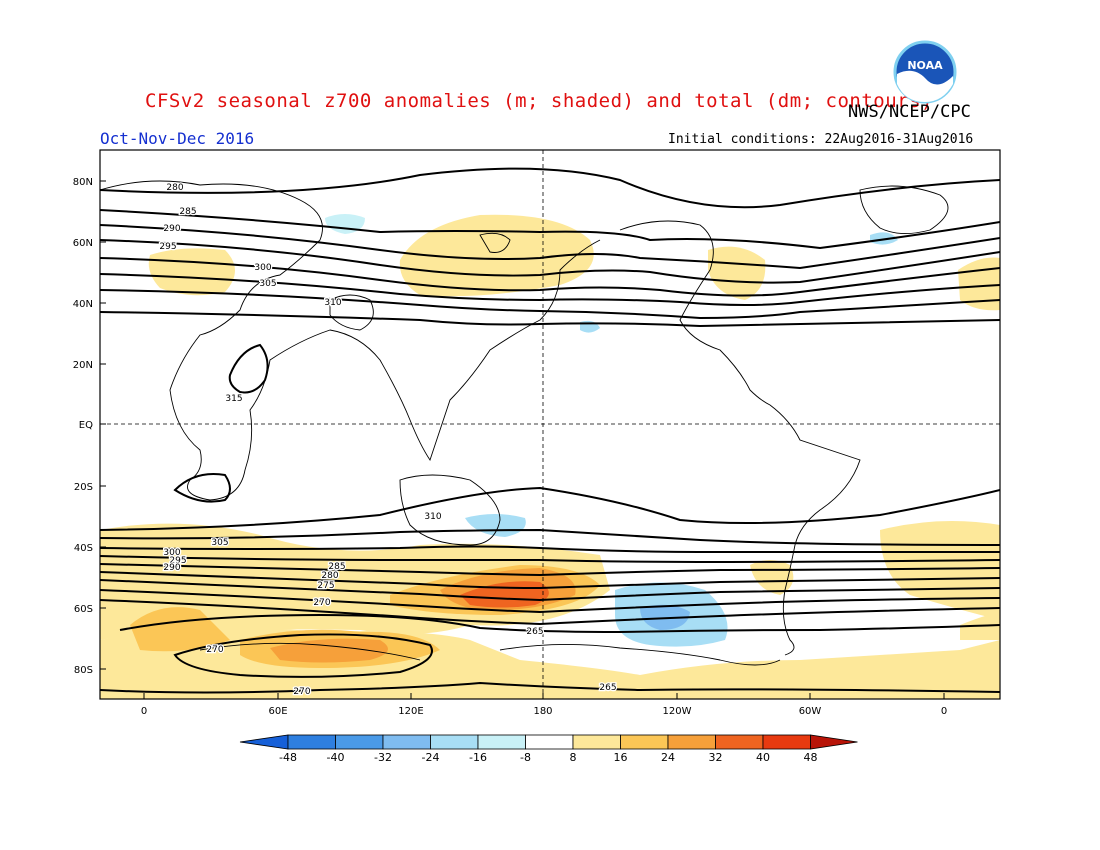 This screenshot has height=850, width=1100. I want to click on colorbar-tick-label: -32, so click(383, 757).